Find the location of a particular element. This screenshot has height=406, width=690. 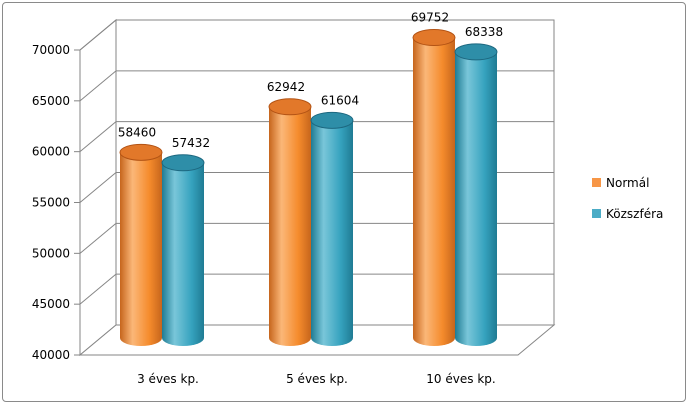

y-tick-label: 55000 is located at coordinates (51, 203).